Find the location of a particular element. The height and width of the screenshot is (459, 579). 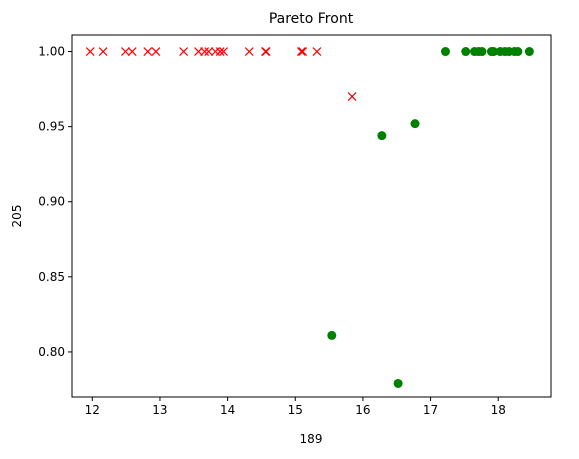

x-tick-label: 17 is located at coordinates (430, 410).